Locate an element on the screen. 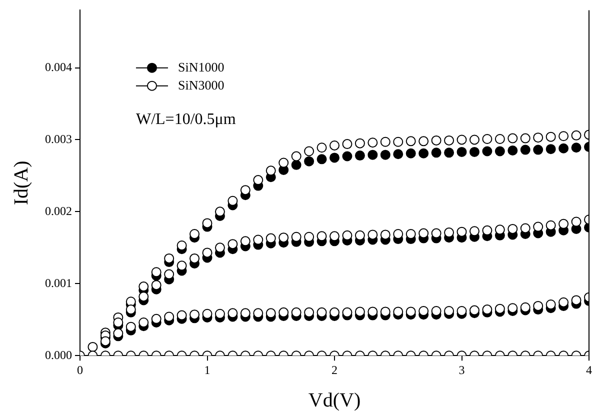  legend-label: SiN3000 is located at coordinates (201, 84).